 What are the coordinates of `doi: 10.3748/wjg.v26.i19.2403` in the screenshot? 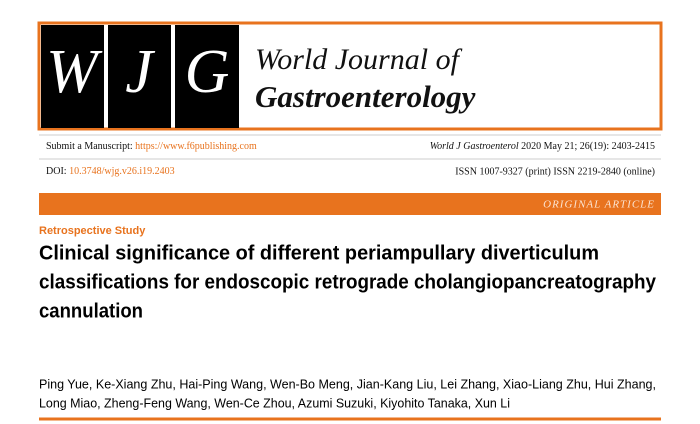 It's located at (122, 171).